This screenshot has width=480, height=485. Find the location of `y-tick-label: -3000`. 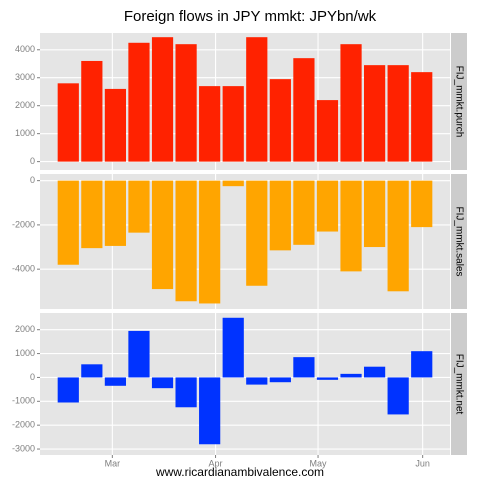

y-tick-label: -3000 is located at coordinates (23, 448).